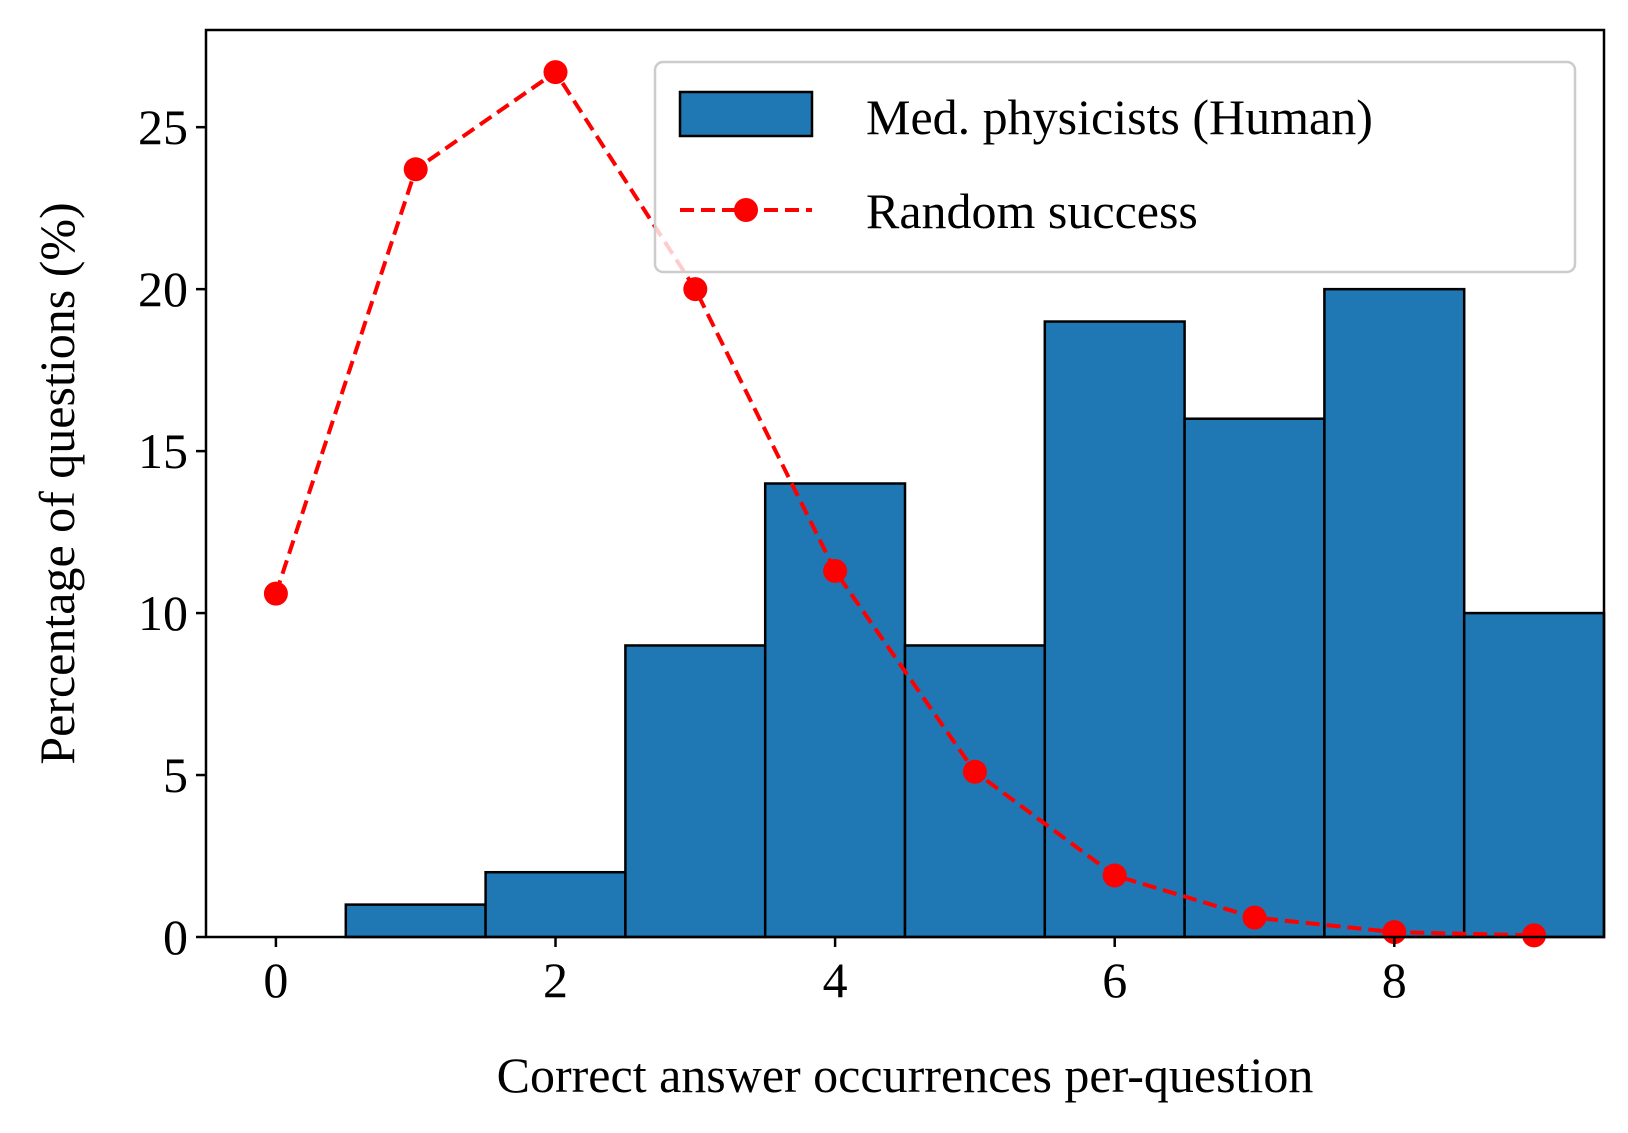  What do you see at coordinates (1032, 211) in the screenshot?
I see `legend-label-random: Random success` at bounding box center [1032, 211].